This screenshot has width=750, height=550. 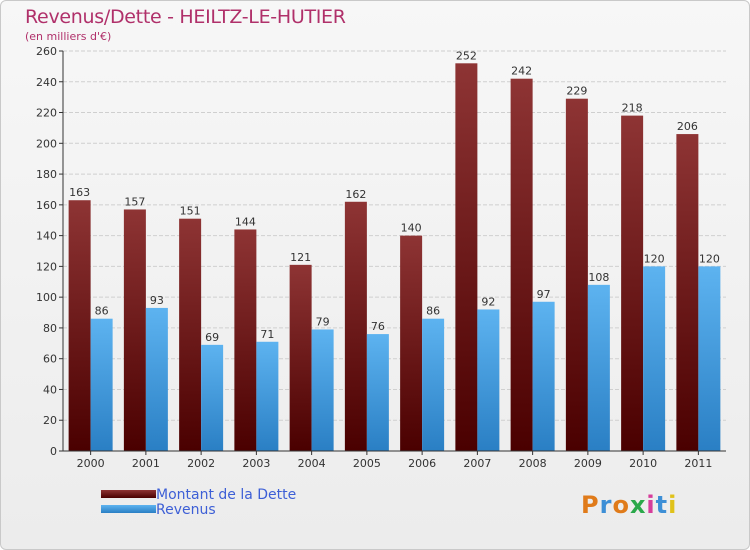 What do you see at coordinates (687, 126) in the screenshot?
I see `data-label-debt: 206` at bounding box center [687, 126].